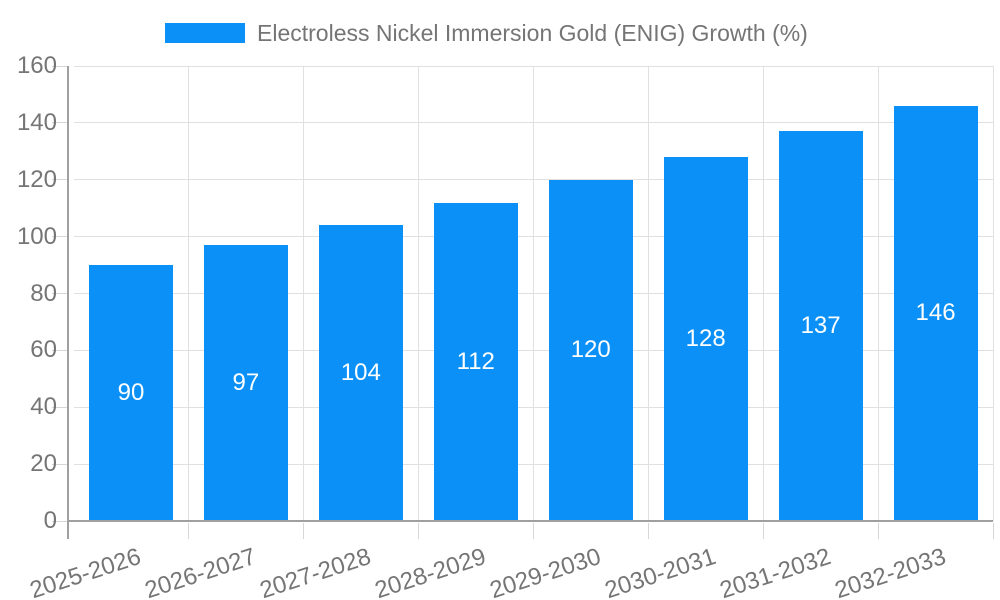 The image size is (1000, 600). I want to click on bar-value-label: 146, so click(935, 313).